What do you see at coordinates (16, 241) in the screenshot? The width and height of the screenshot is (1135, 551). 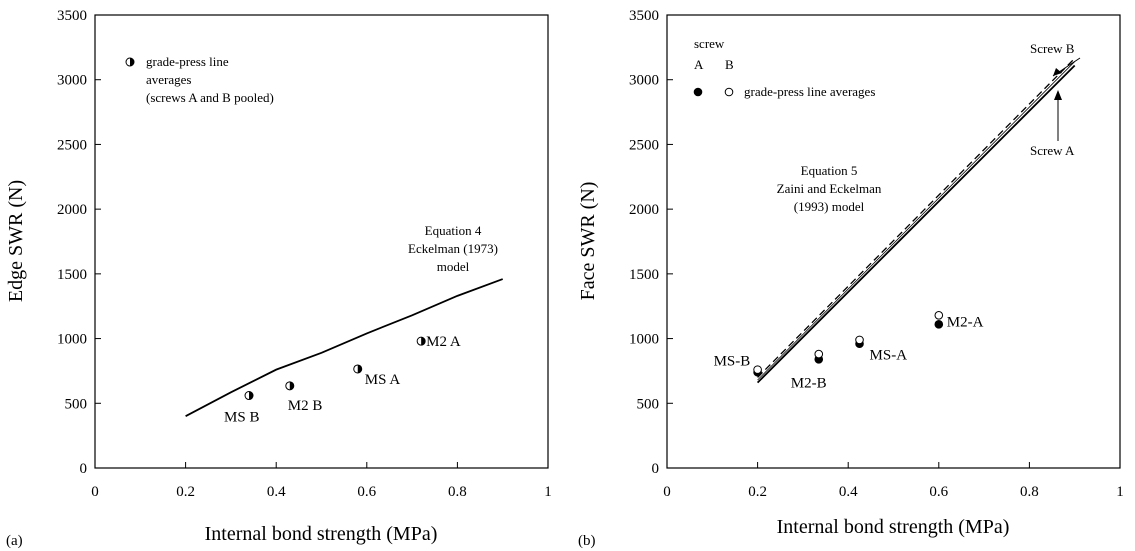 I see `y-axis-label-a: Edge SWR (N)` at bounding box center [16, 241].